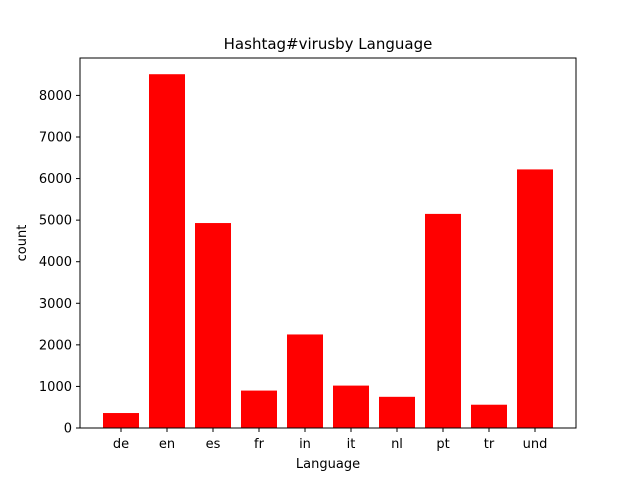 This screenshot has width=640, height=480. What do you see at coordinates (68, 429) in the screenshot?
I see `y-tick-label: 0` at bounding box center [68, 429].